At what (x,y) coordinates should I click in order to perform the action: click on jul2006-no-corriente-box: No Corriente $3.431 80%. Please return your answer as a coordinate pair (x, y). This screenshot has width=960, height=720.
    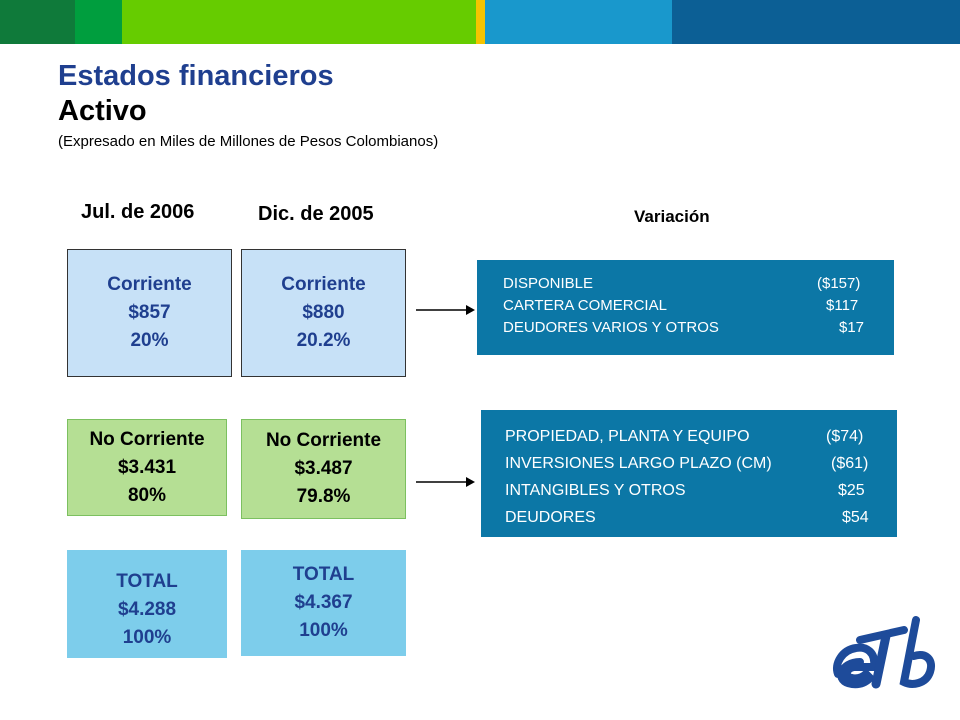
    Looking at the image, I should click on (147, 467).